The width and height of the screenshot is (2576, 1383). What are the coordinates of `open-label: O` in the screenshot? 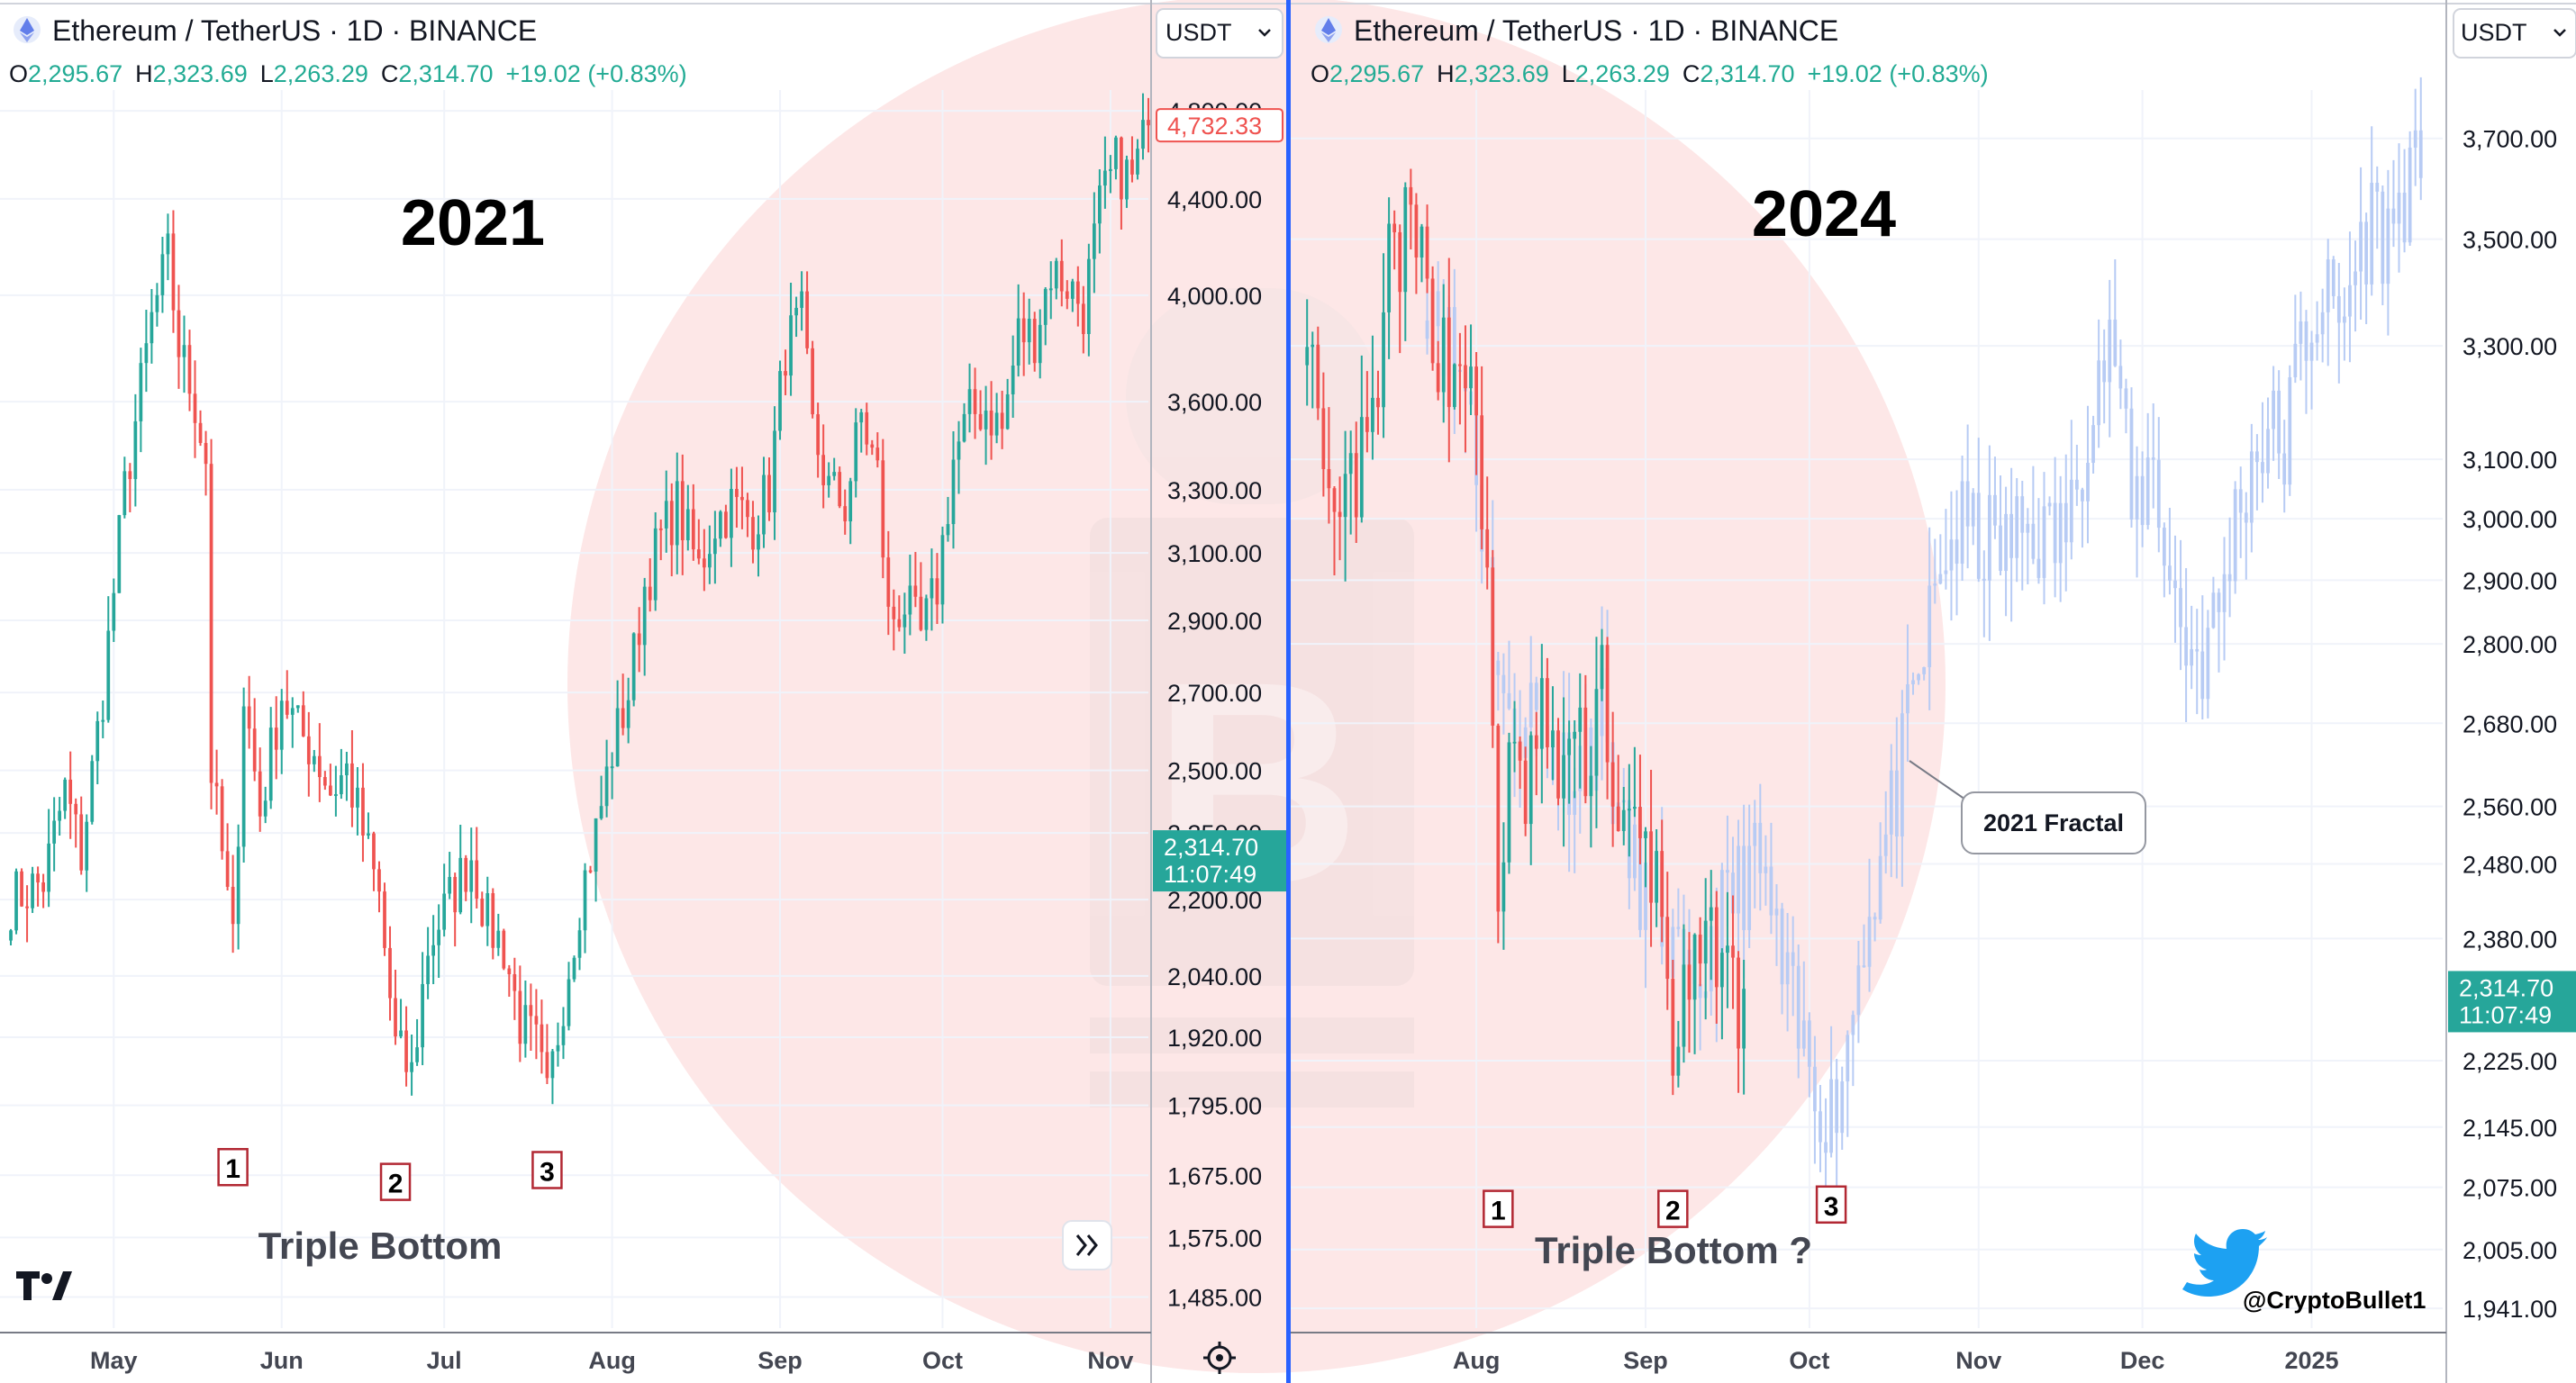 It's located at (1320, 73).